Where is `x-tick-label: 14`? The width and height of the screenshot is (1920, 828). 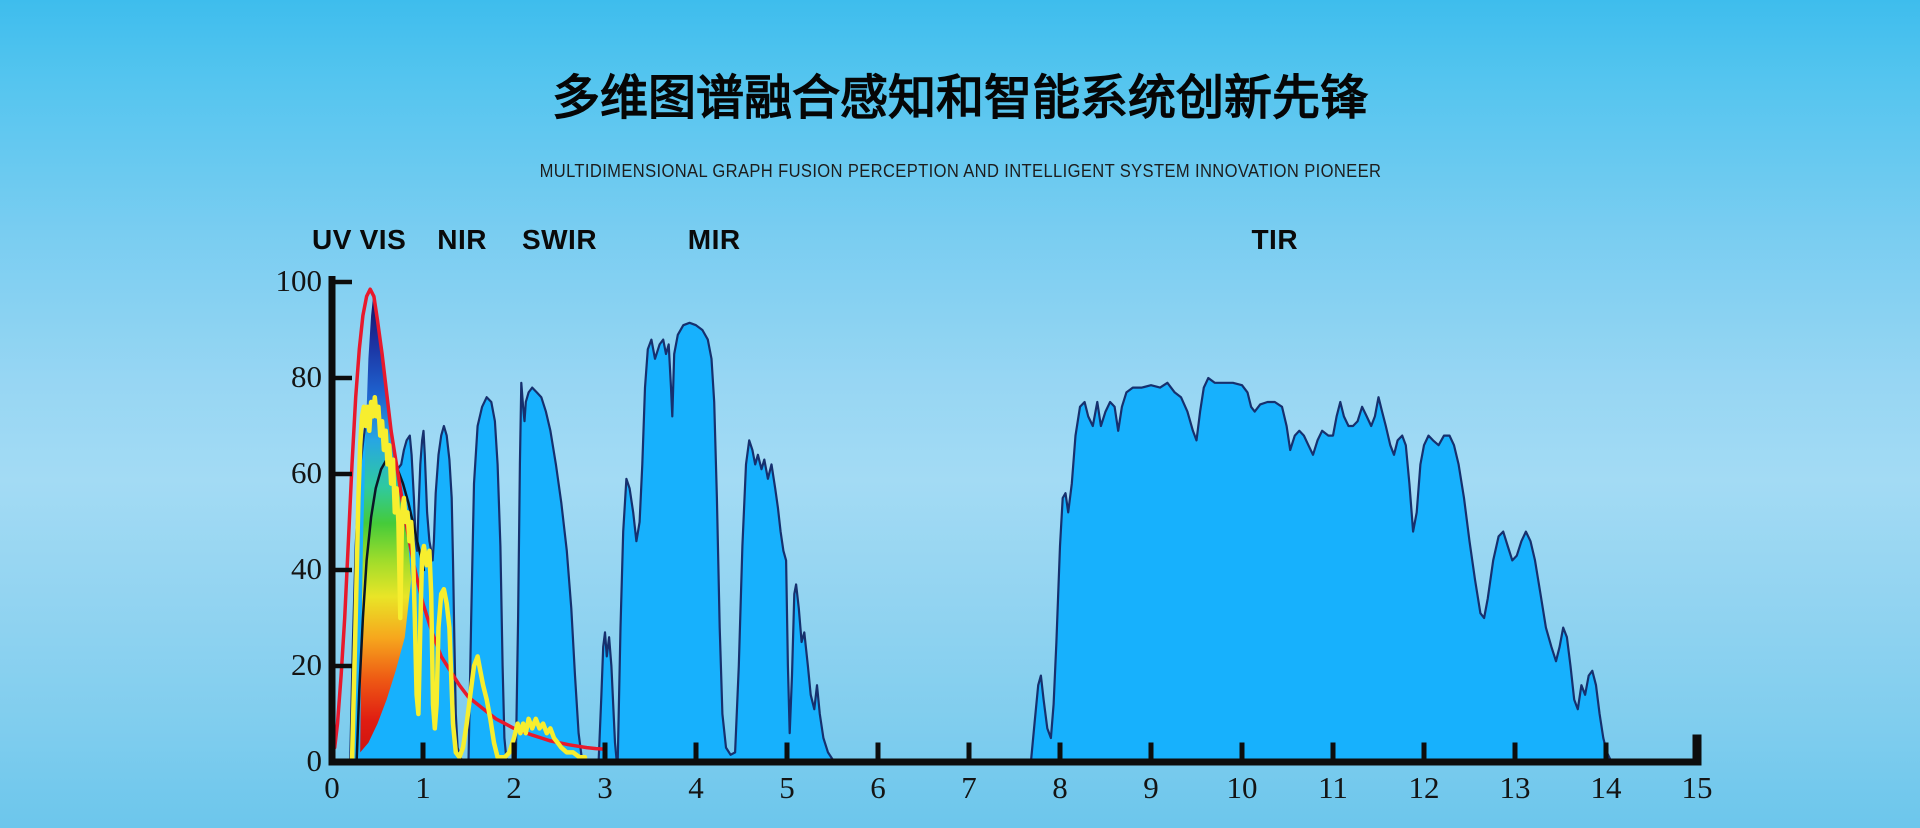
x-tick-label: 14 is located at coordinates (1606, 787).